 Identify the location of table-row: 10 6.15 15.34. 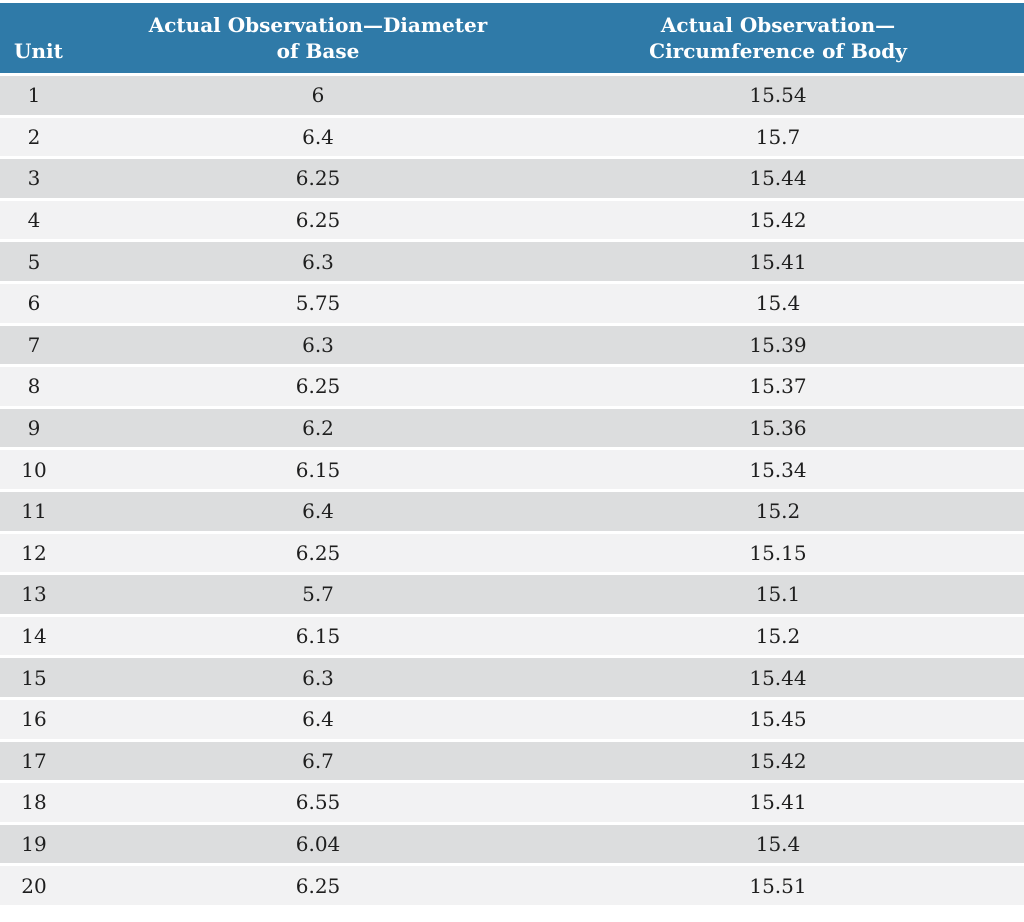
(512, 469).